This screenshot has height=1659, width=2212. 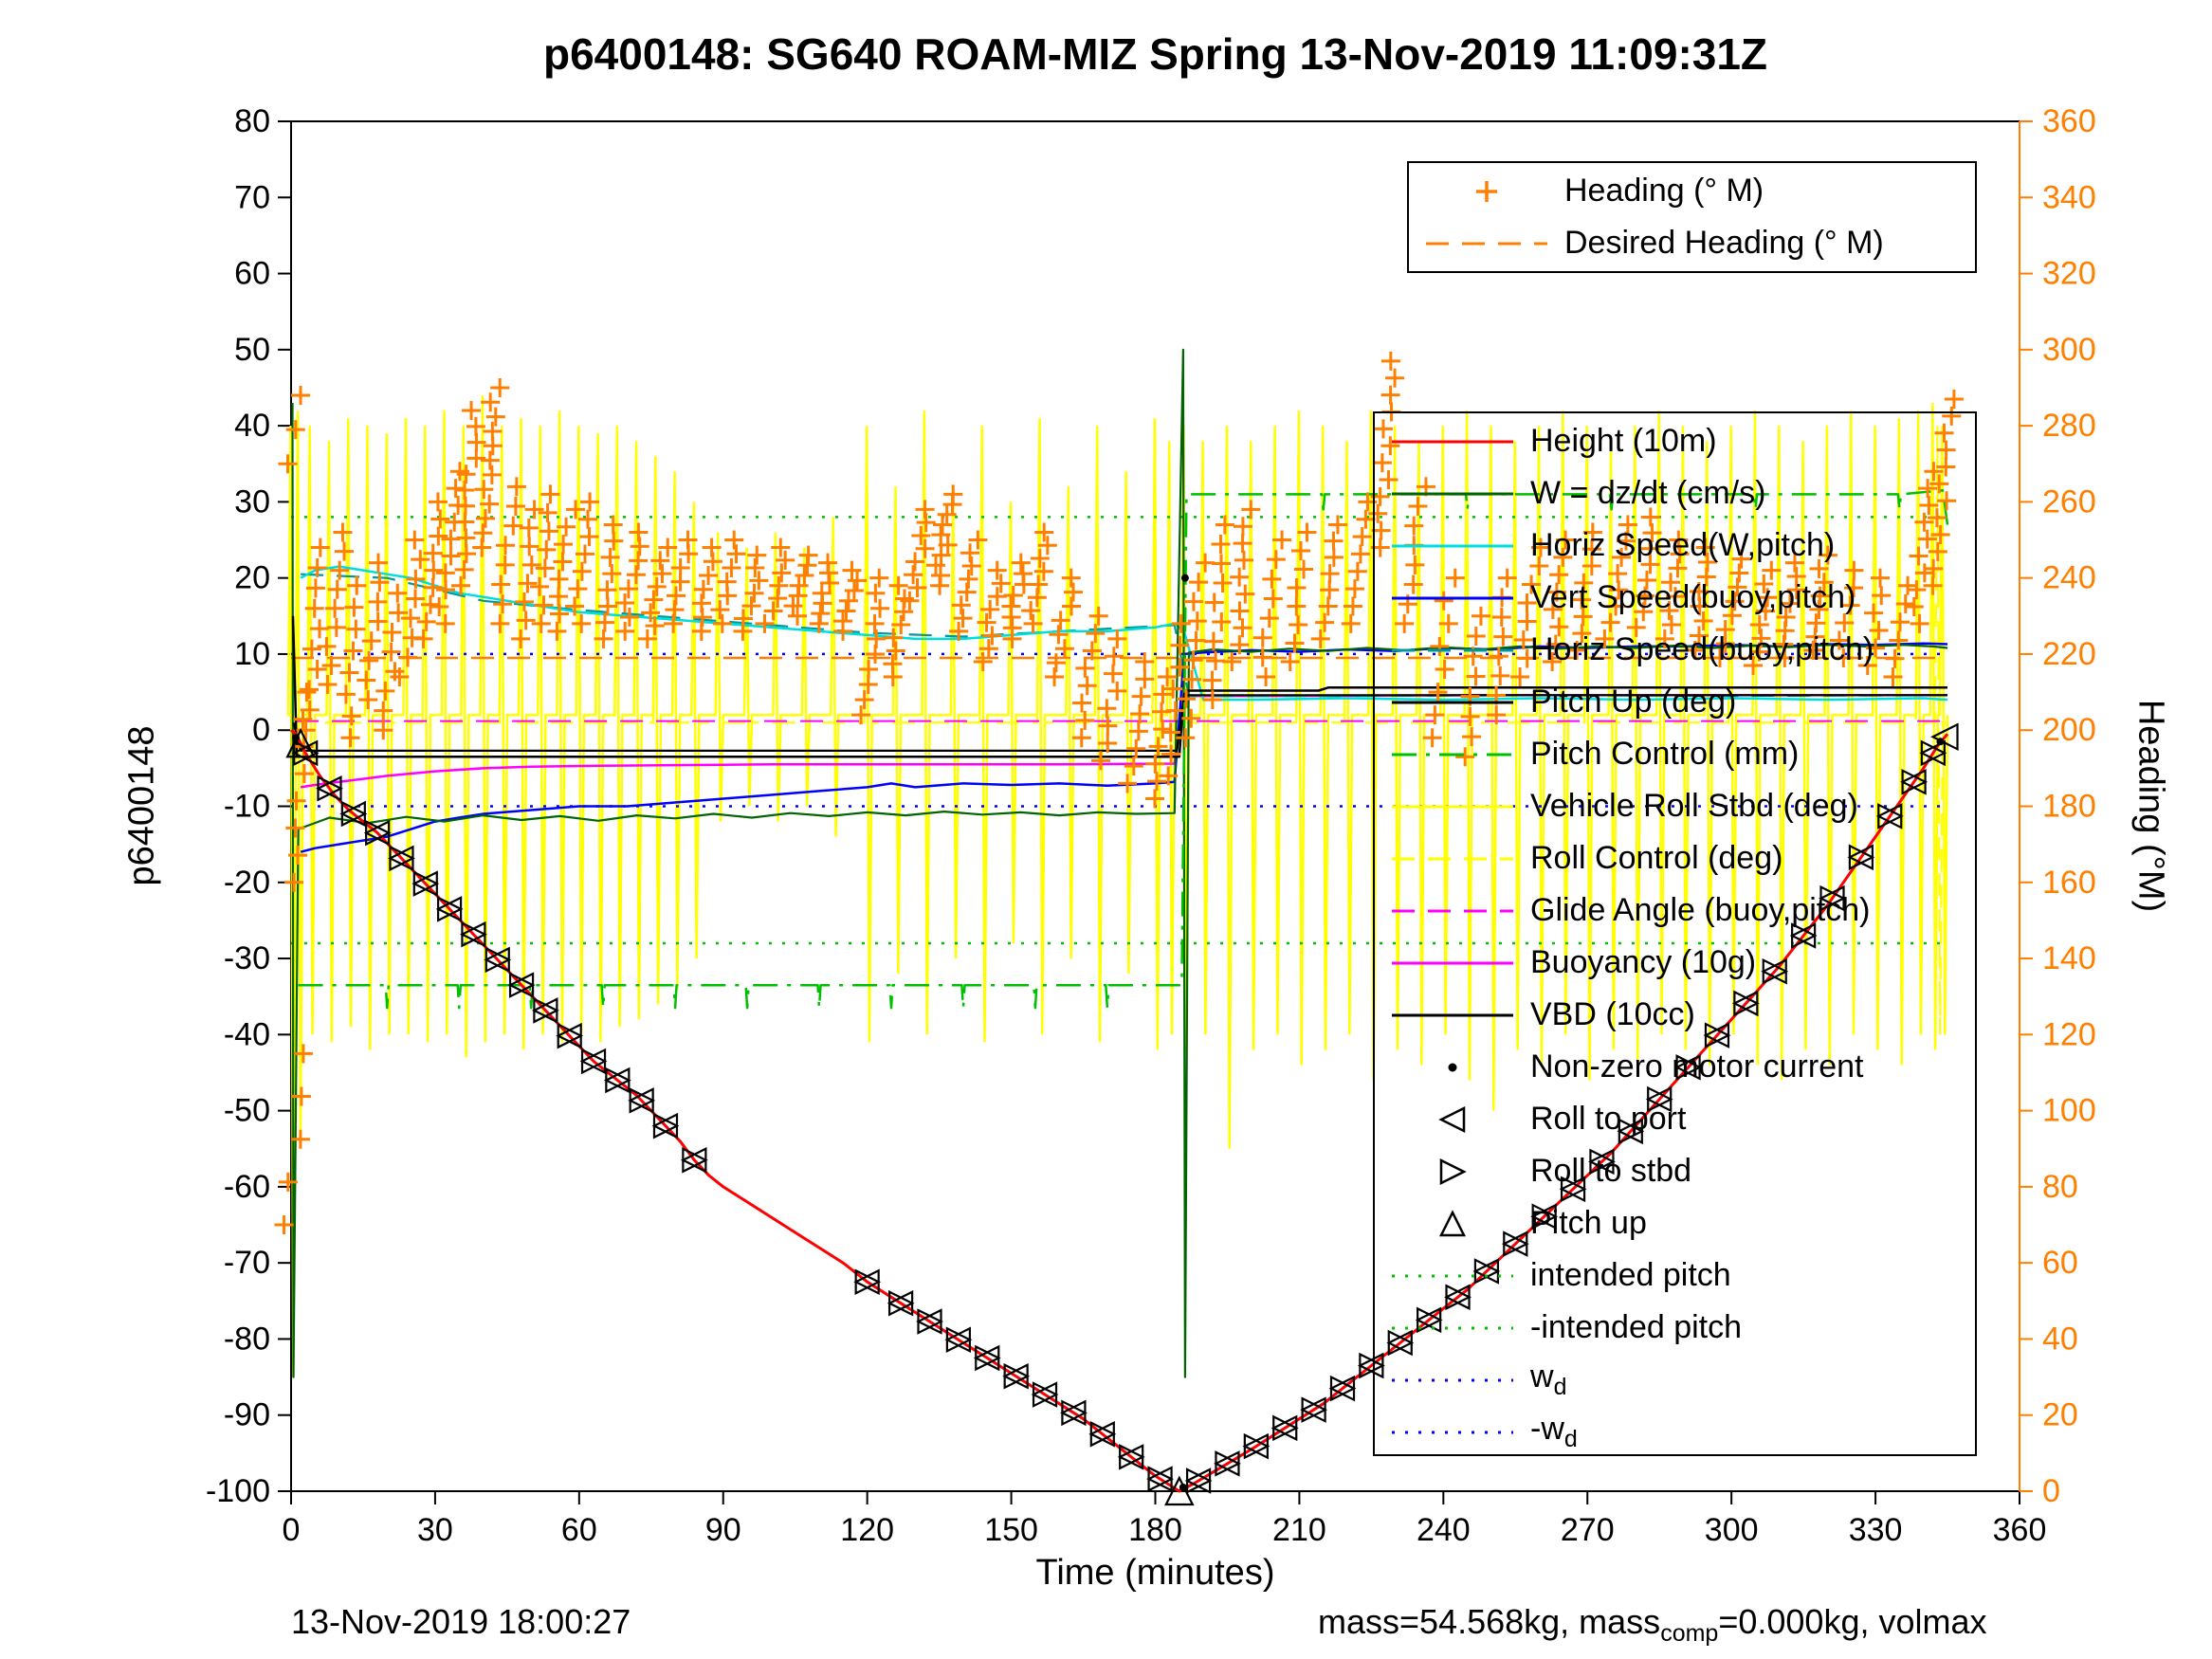 What do you see at coordinates (1648, 493) in the screenshot?
I see `legend-label: W = dz/dt (cm/s)` at bounding box center [1648, 493].